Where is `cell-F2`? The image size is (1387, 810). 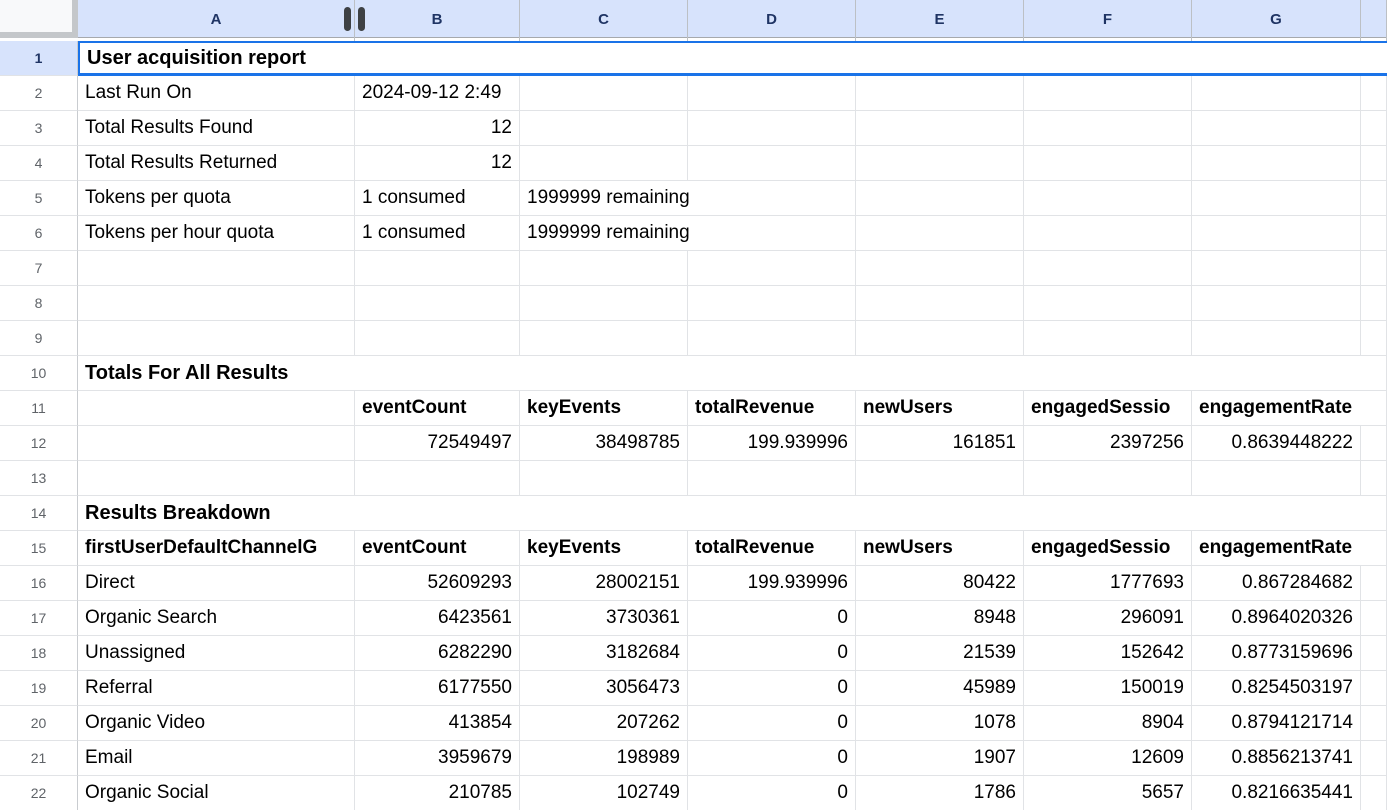
cell-F2 is located at coordinates (1108, 93).